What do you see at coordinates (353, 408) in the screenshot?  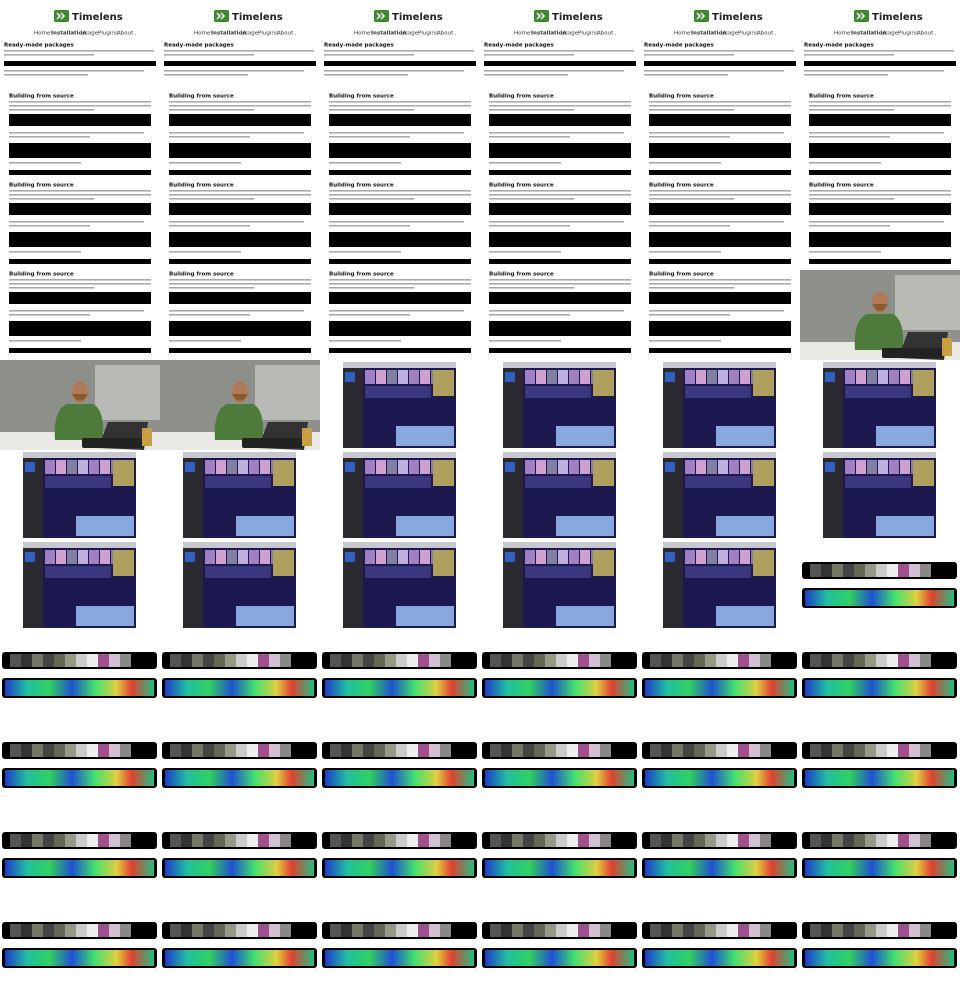 I see `app-sidebar` at bounding box center [353, 408].